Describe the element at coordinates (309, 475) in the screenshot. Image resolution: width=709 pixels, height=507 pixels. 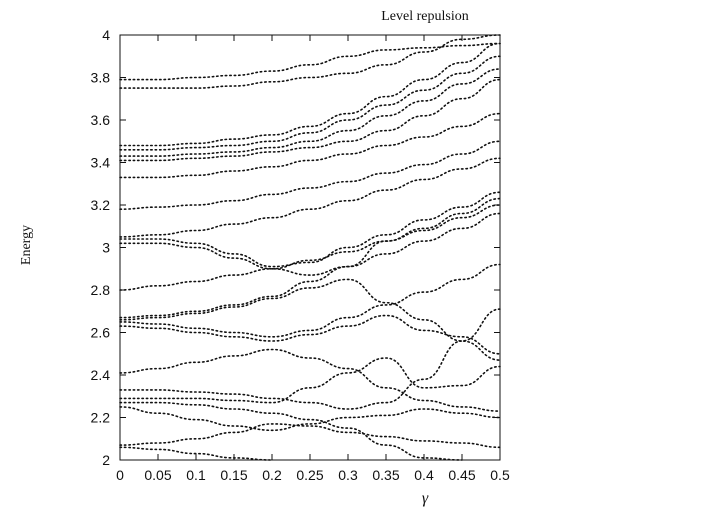
I see `x-tick-label: 0.25` at that location.